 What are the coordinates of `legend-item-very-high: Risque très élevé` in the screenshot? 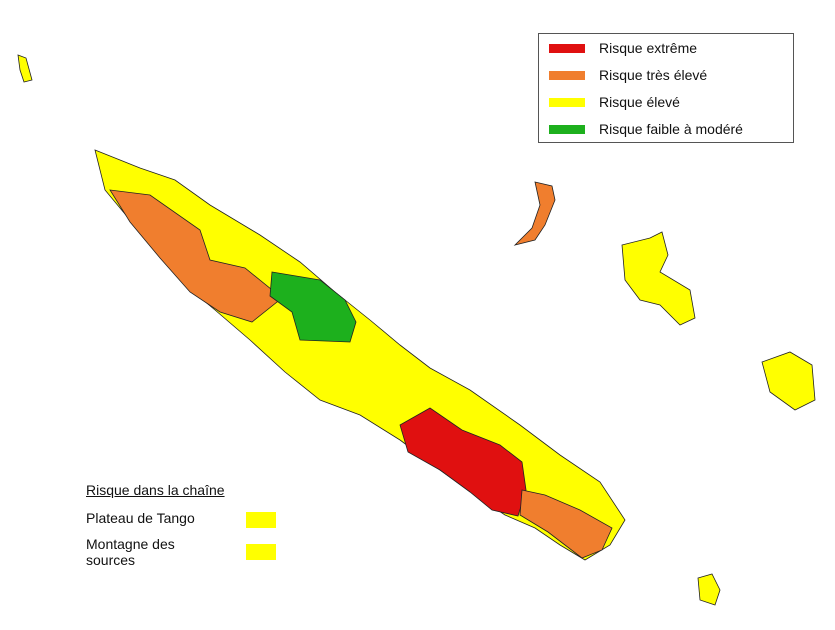 It's located at (628, 75).